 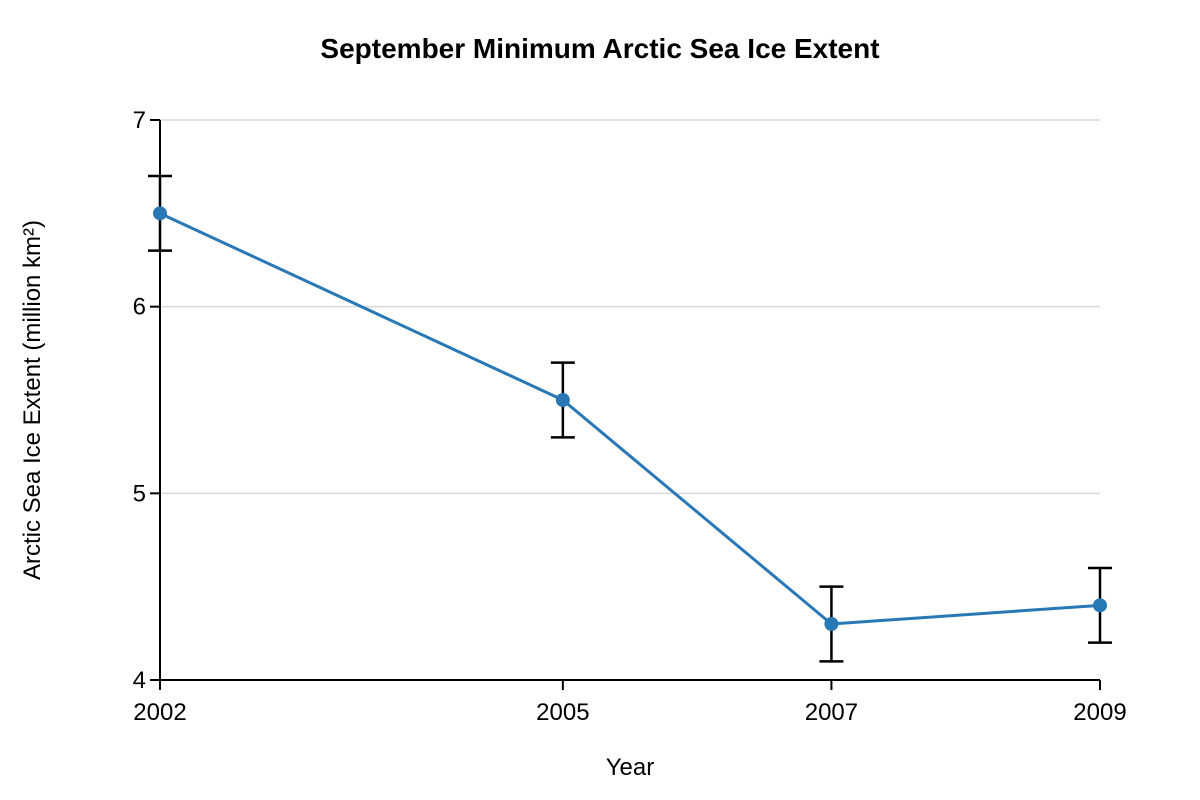 I want to click on x-tick-label: 2009, so click(x=1099, y=712).